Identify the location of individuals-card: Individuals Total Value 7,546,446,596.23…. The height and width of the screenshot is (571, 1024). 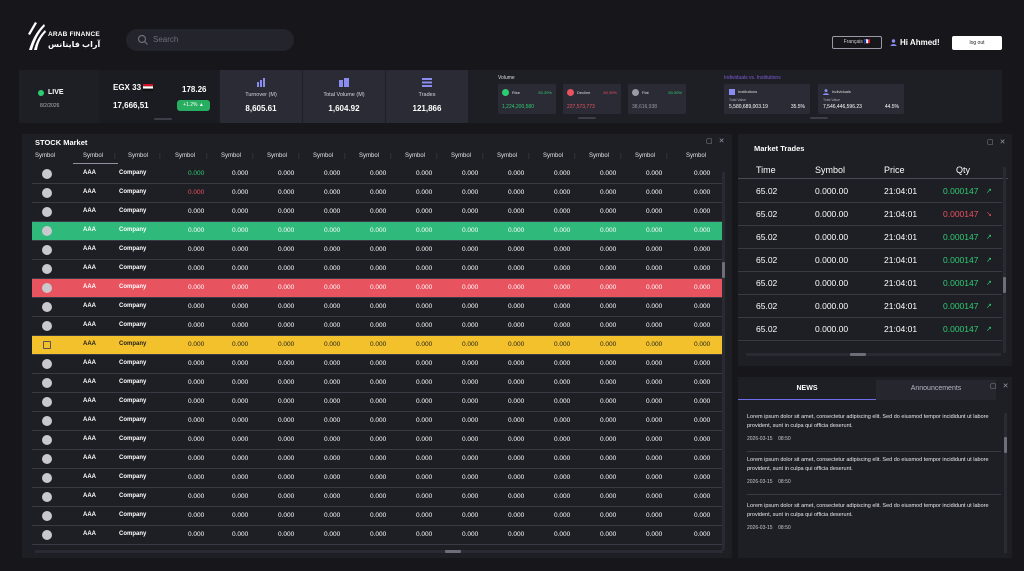
(861, 99).